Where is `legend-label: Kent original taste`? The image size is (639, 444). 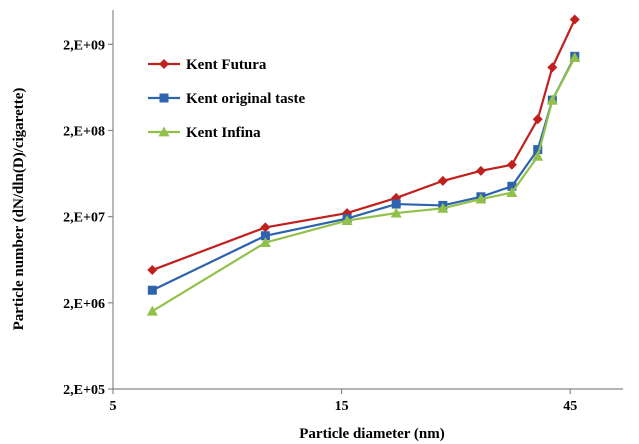
legend-label: Kent original taste is located at coordinates (245, 99).